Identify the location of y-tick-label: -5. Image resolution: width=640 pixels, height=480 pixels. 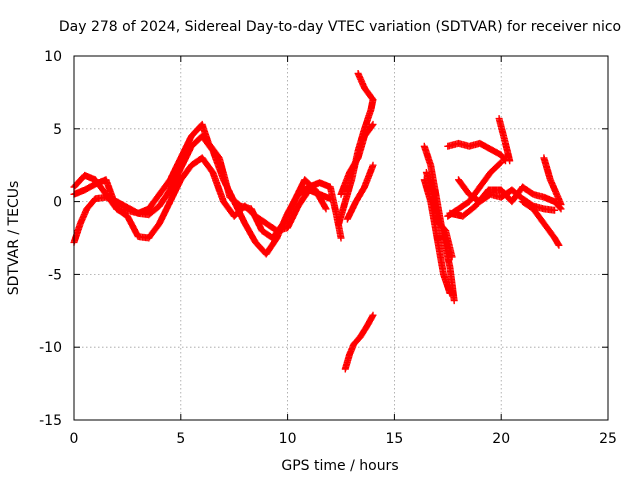
(55, 275).